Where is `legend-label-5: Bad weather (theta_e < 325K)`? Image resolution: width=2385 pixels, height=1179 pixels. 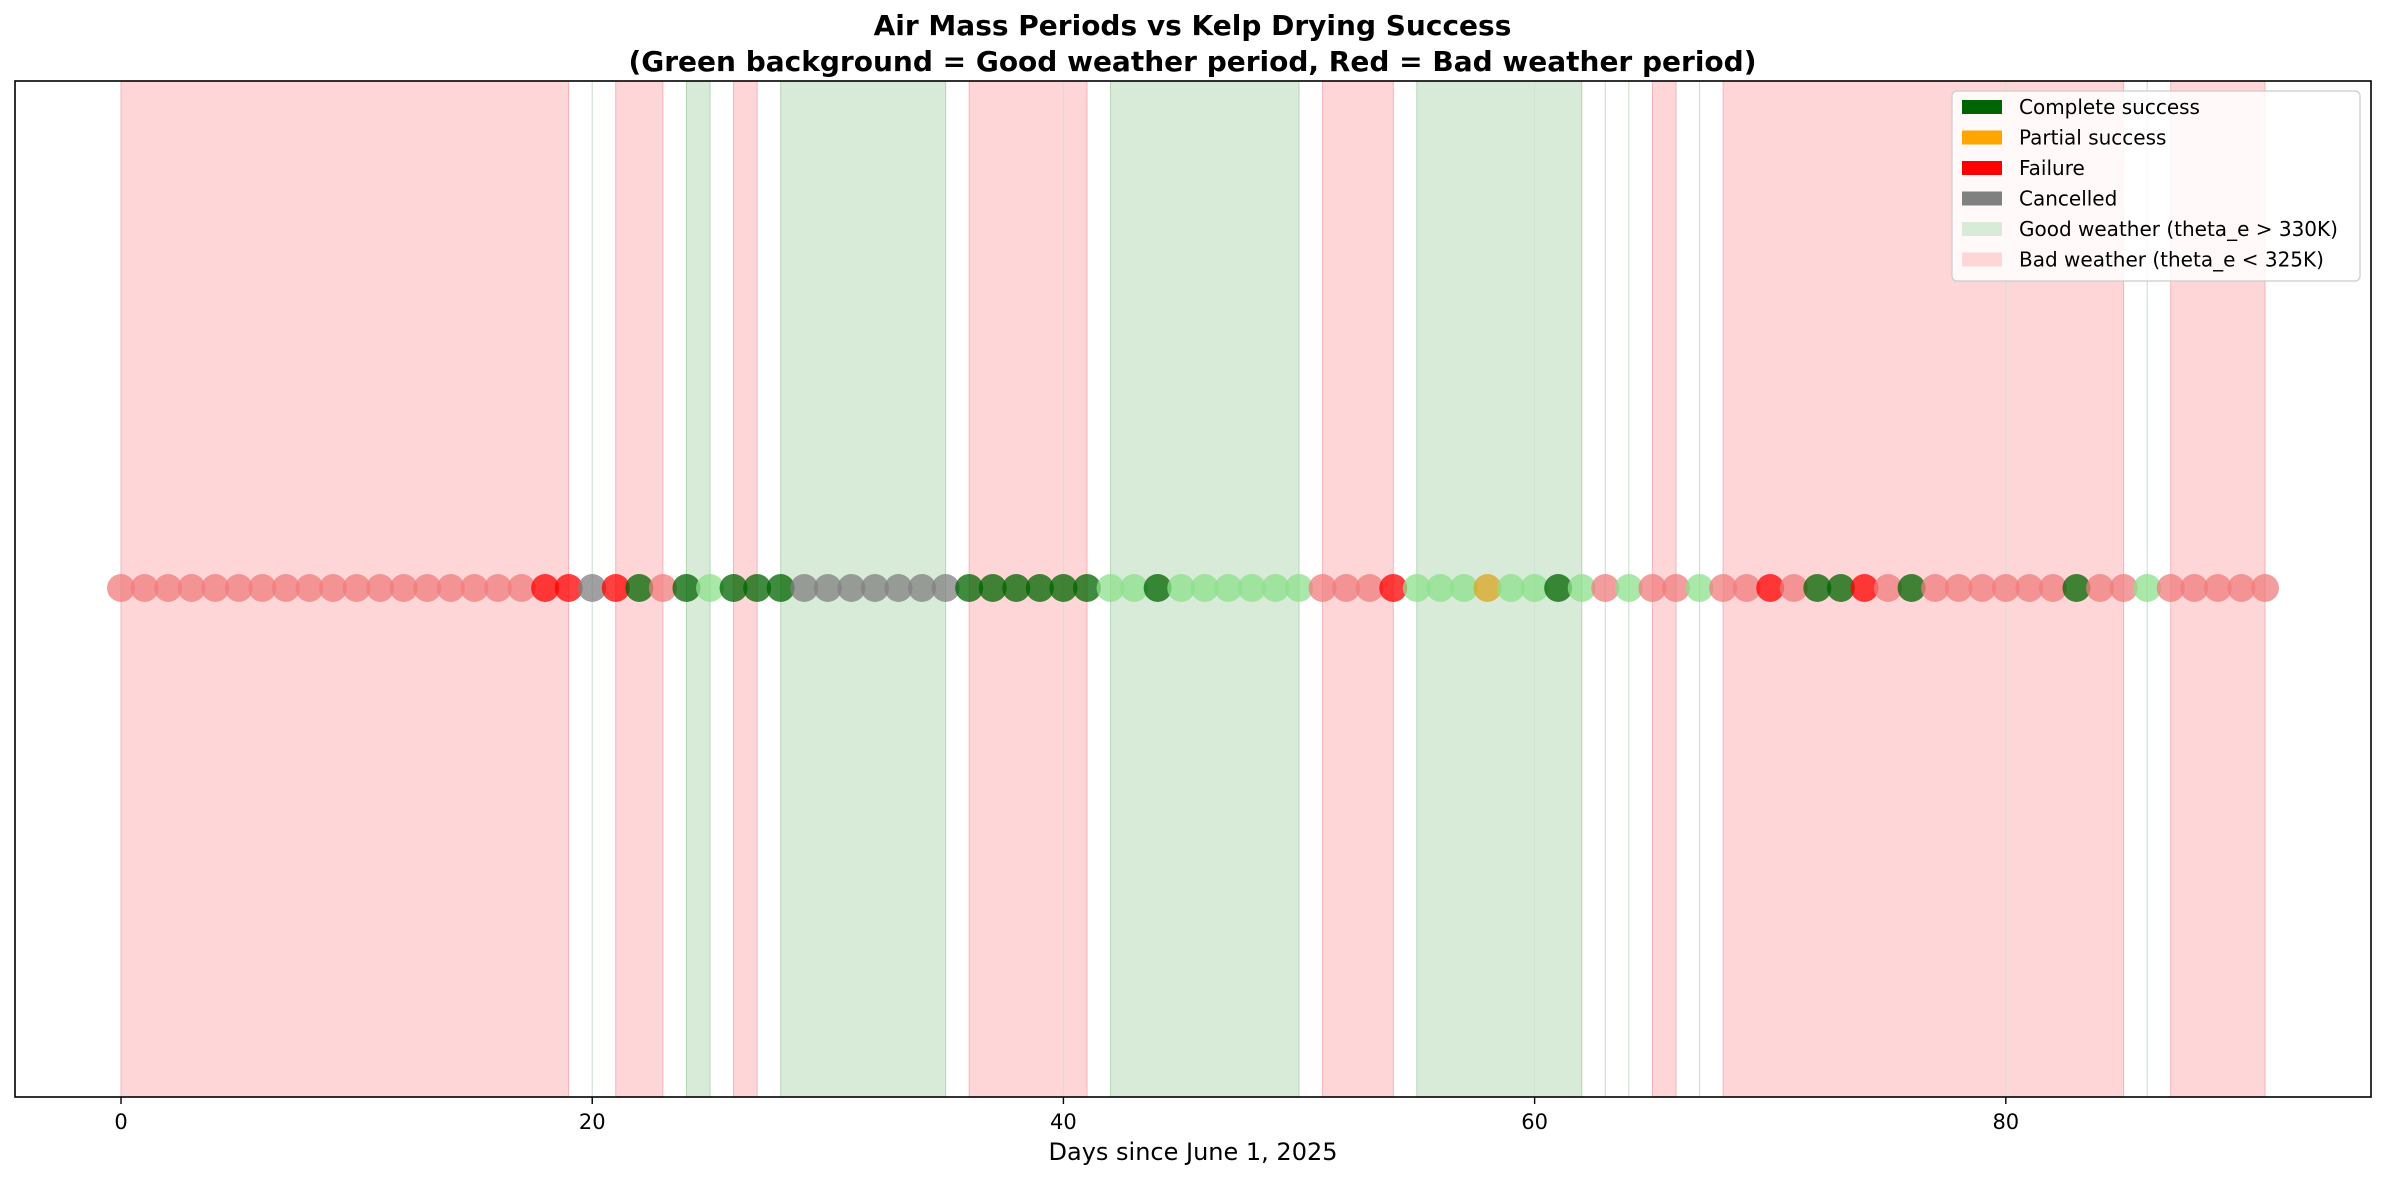 legend-label-5: Bad weather (theta_e < 325K) is located at coordinates (2171, 260).